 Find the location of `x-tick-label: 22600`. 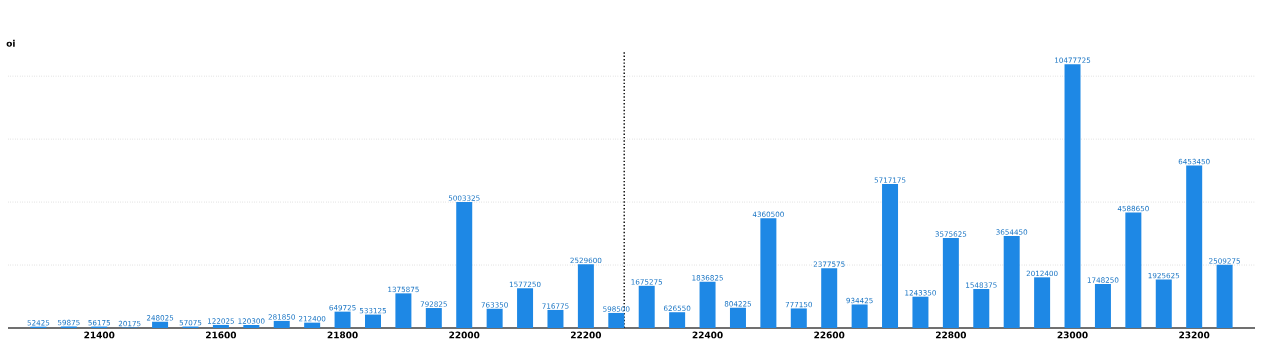

x-tick-label: 22600 is located at coordinates (829, 335).